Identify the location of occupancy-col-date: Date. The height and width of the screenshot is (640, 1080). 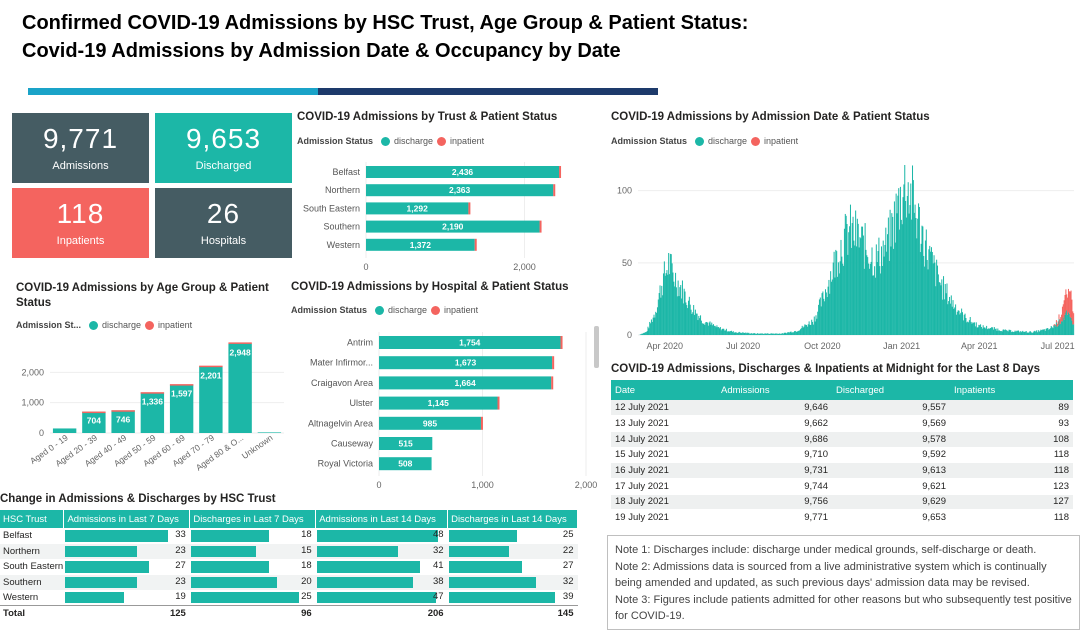
(664, 390).